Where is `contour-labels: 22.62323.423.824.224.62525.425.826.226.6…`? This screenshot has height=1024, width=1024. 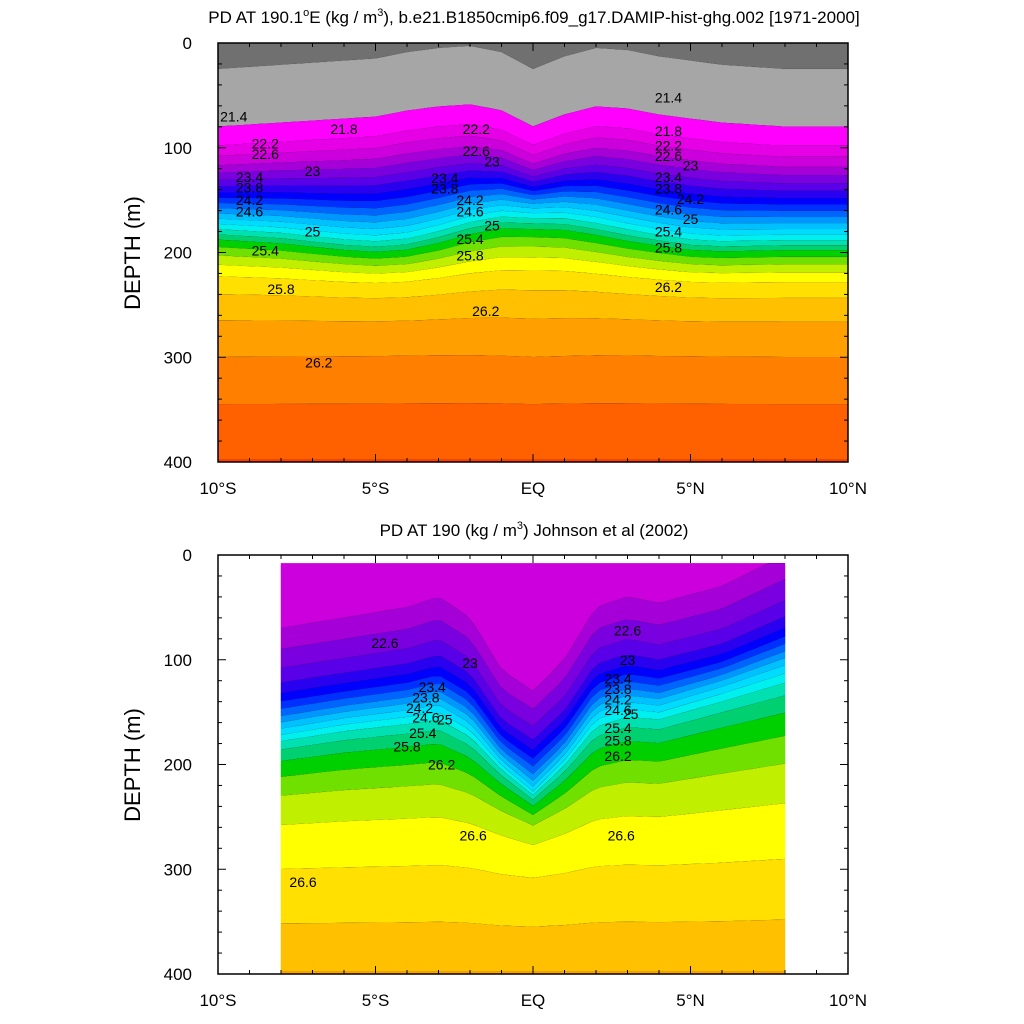
contour-labels: 22.62323.423.824.224.62525.425.826.226.6… is located at coordinates (465, 755).